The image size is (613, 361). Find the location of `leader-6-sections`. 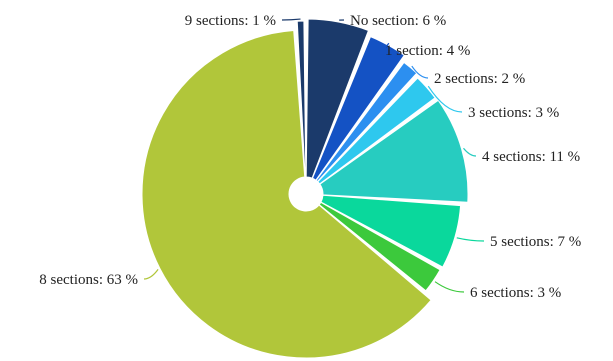

leader-6-sections is located at coordinates (449, 287).